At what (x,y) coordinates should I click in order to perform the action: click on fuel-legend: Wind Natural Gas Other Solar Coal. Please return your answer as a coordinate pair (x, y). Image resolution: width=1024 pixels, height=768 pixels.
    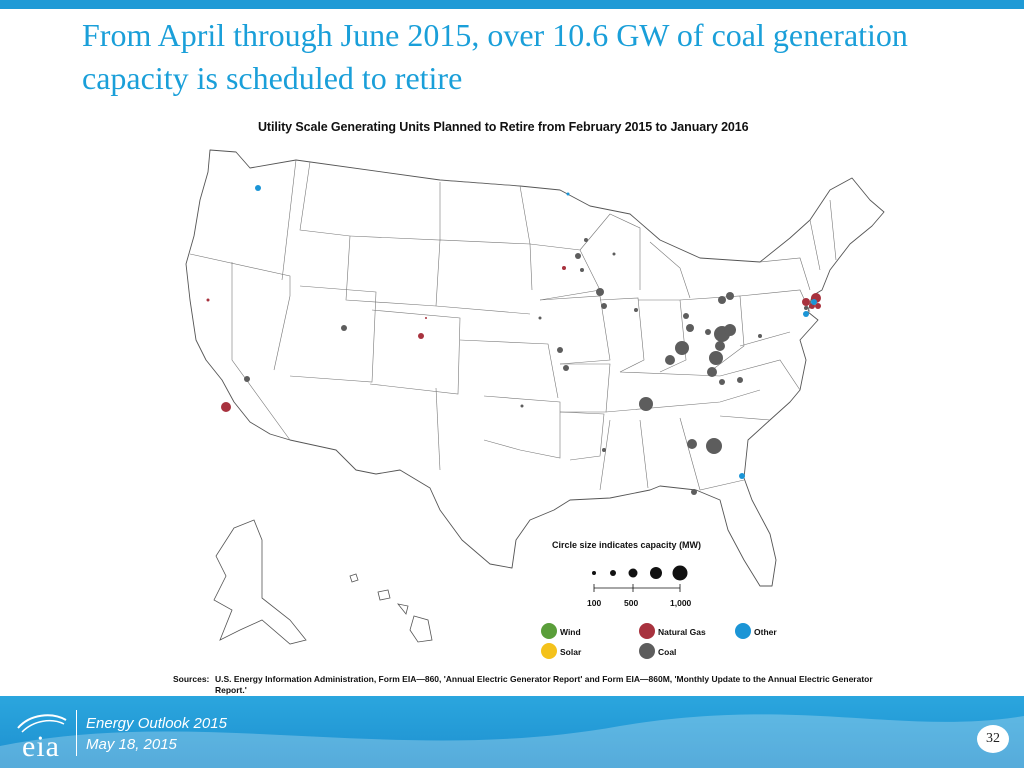
    Looking at the image, I should click on (659, 641).